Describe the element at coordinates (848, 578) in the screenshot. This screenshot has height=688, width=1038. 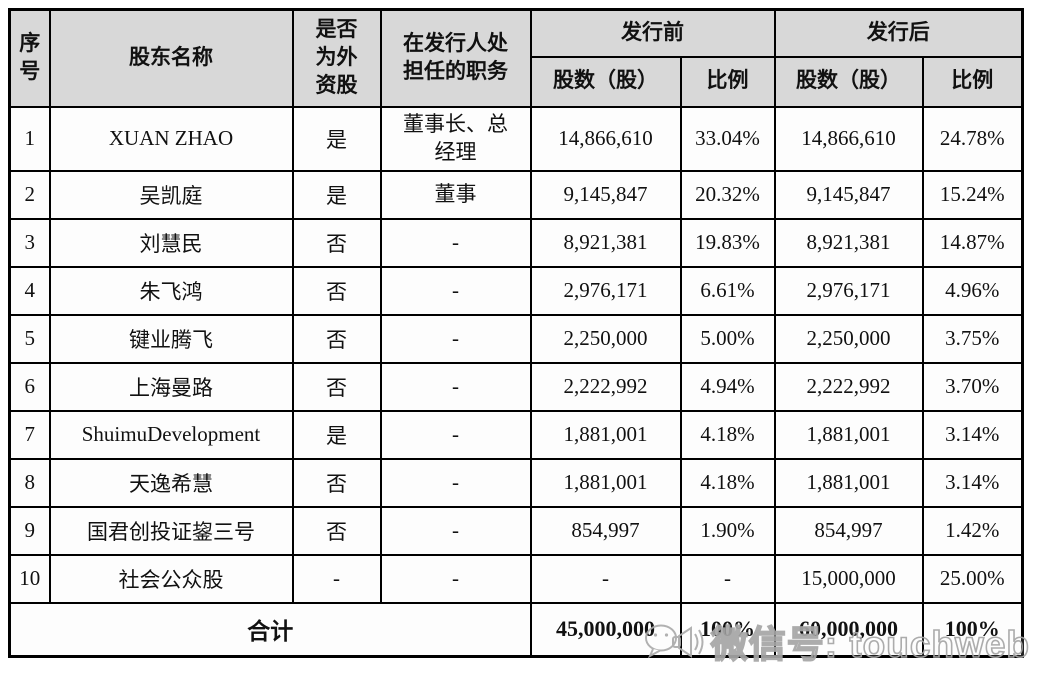
I see `cell-after-shares: 15,000,000` at that location.